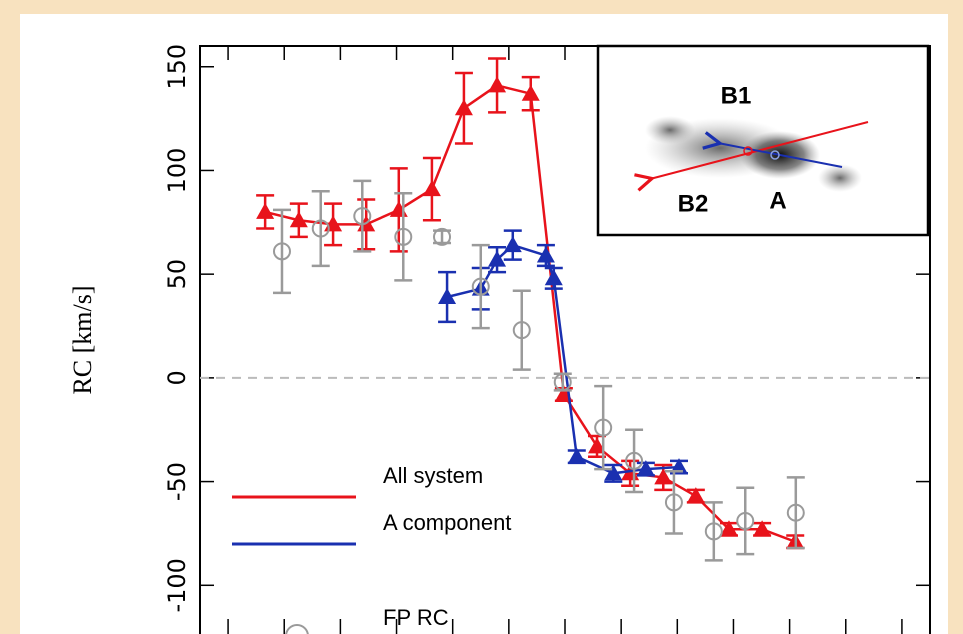 This screenshot has width=963, height=634. Describe the element at coordinates (736, 95) in the screenshot. I see `inset-label: B1` at that location.